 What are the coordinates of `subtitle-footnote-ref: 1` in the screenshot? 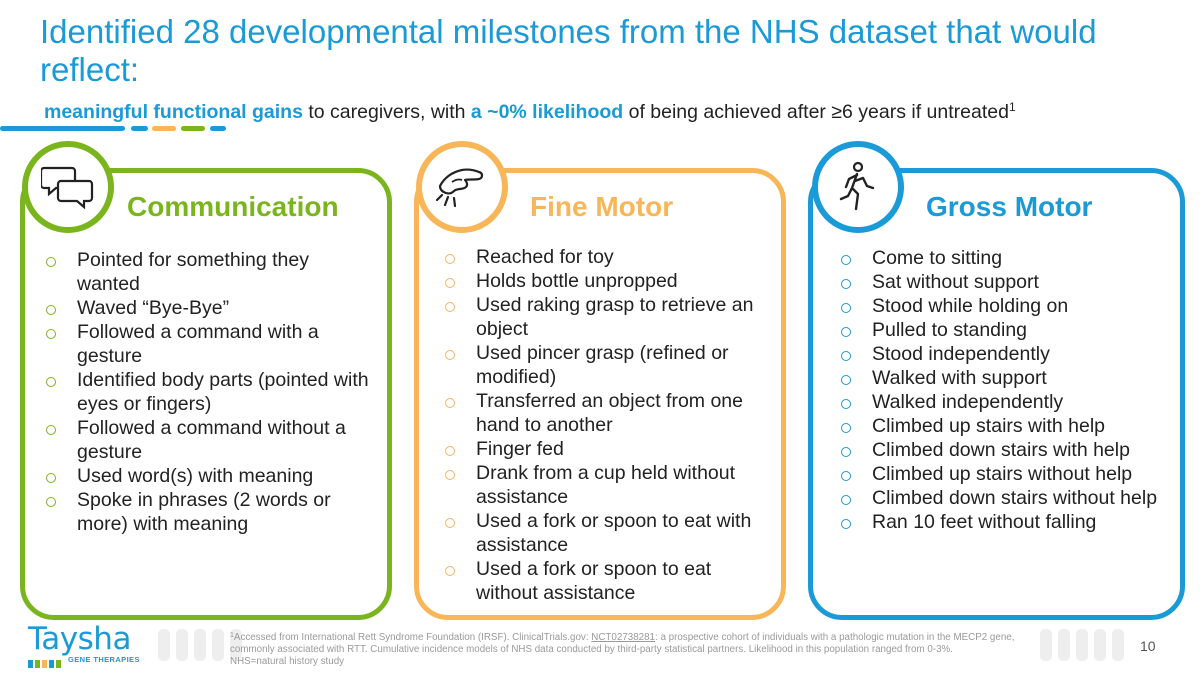 It's located at (1012, 107).